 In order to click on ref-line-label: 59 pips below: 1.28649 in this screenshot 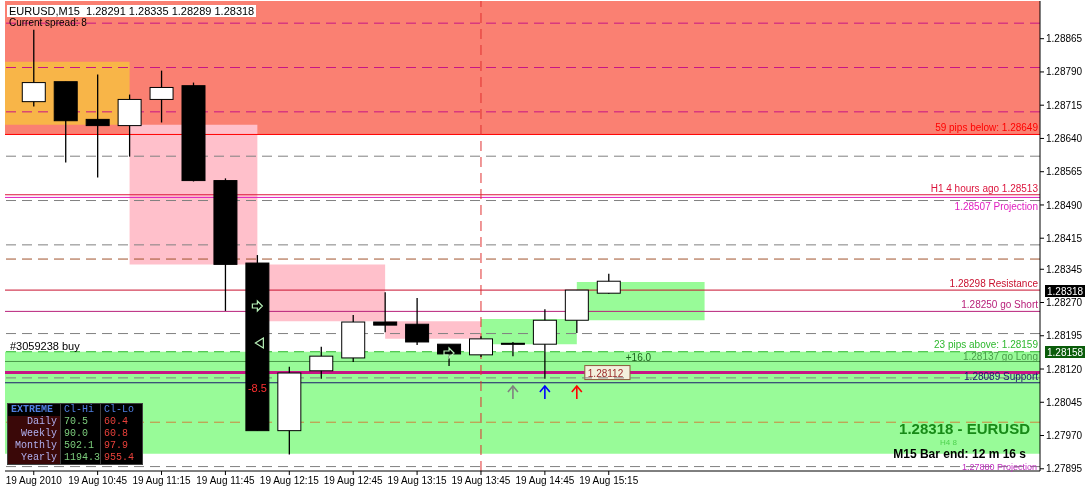, I will do `click(987, 128)`.